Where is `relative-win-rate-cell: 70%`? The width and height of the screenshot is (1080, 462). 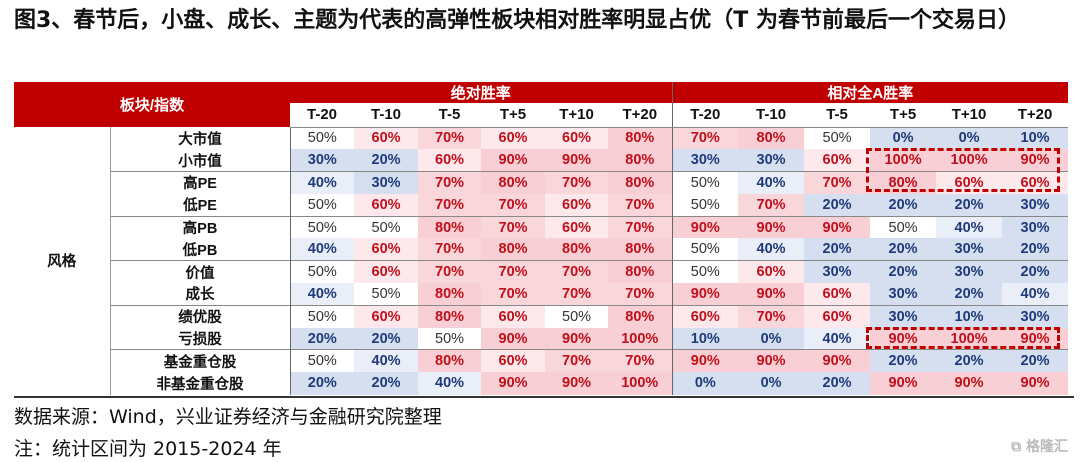 relative-win-rate-cell: 70% is located at coordinates (771, 316).